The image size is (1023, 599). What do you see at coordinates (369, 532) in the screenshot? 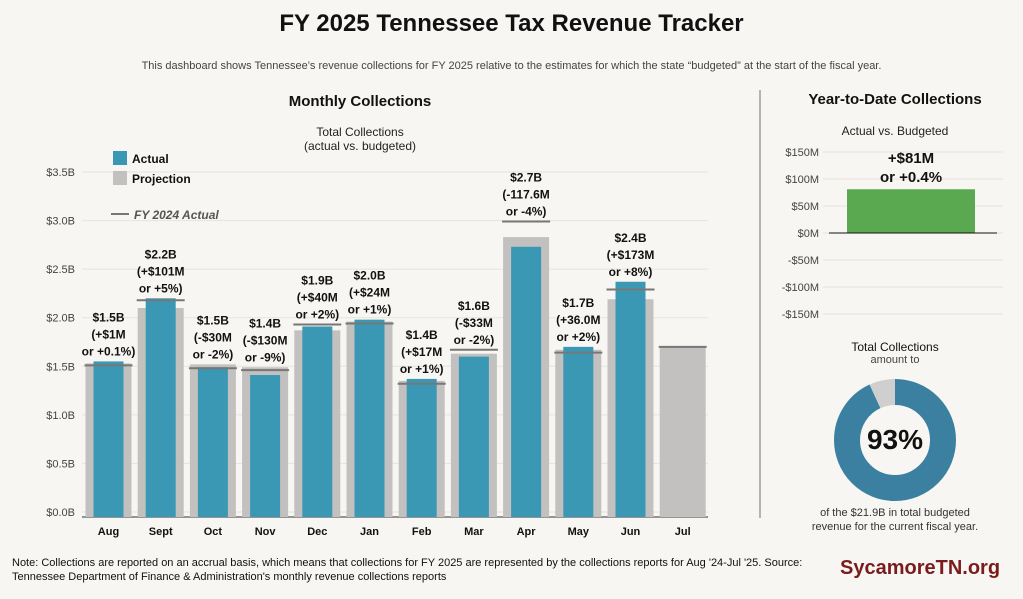
I see `x-tick-label: Jan` at bounding box center [369, 532].